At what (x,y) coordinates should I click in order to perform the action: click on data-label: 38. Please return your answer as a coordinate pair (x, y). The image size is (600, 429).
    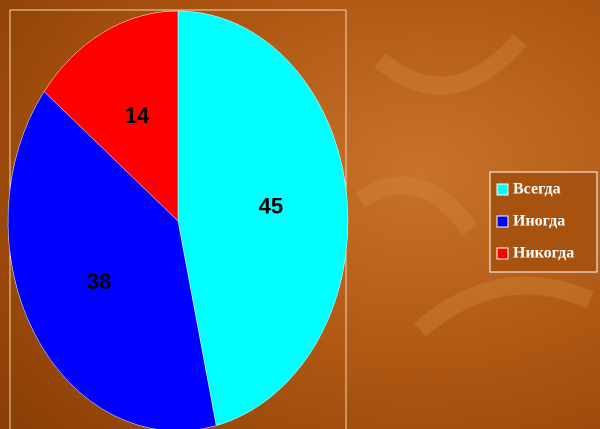
    Looking at the image, I should click on (99, 281).